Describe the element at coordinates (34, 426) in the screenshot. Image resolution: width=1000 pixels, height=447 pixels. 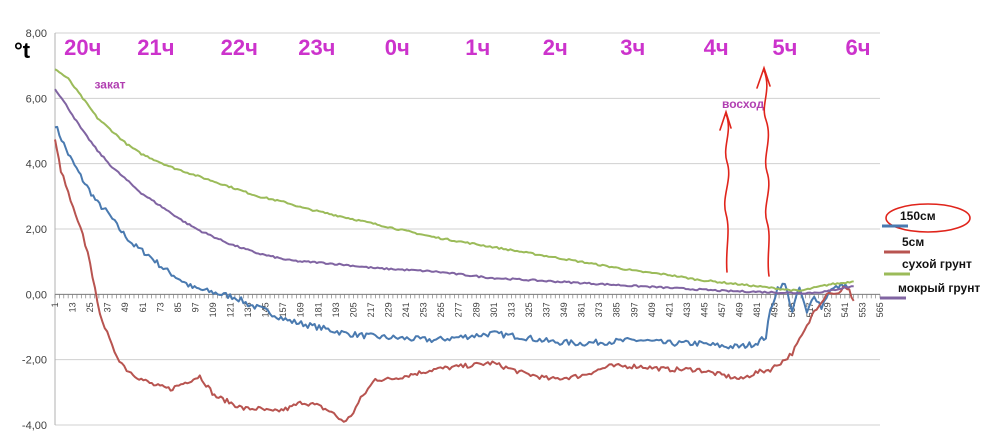
I see `y-tick-label: -4,00` at that location.